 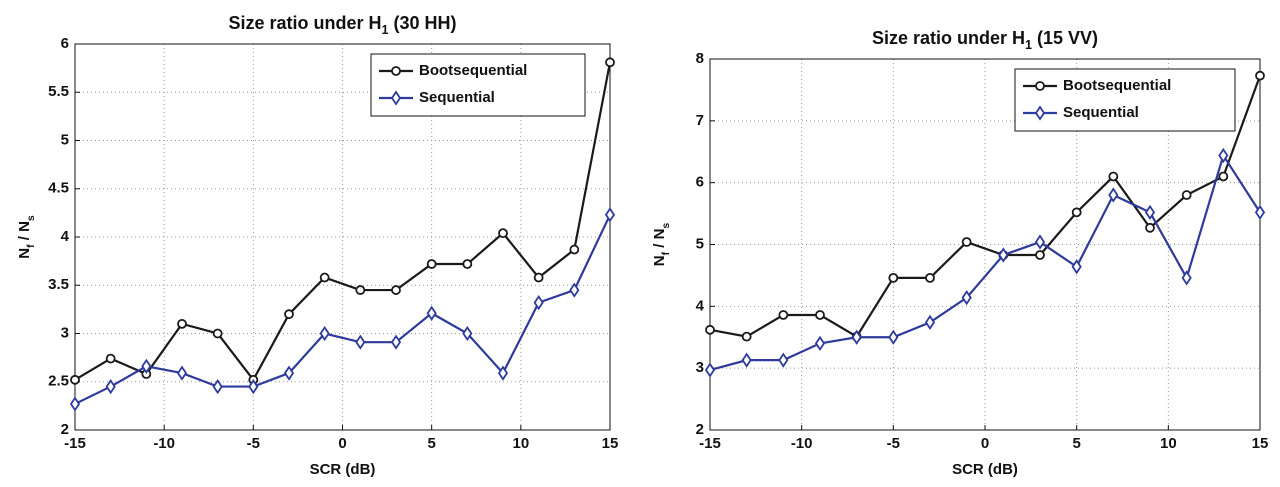 I want to click on x-tick-label: 10, so click(x=520, y=443).